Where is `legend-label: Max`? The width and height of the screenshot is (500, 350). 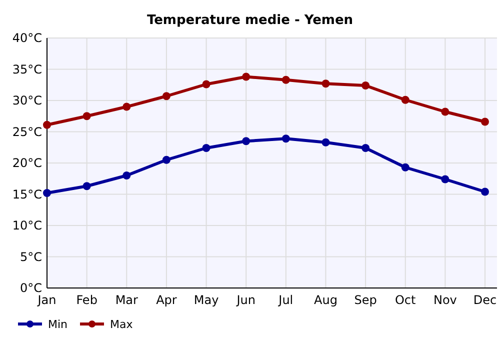 legend-label: Max is located at coordinates (122, 324).